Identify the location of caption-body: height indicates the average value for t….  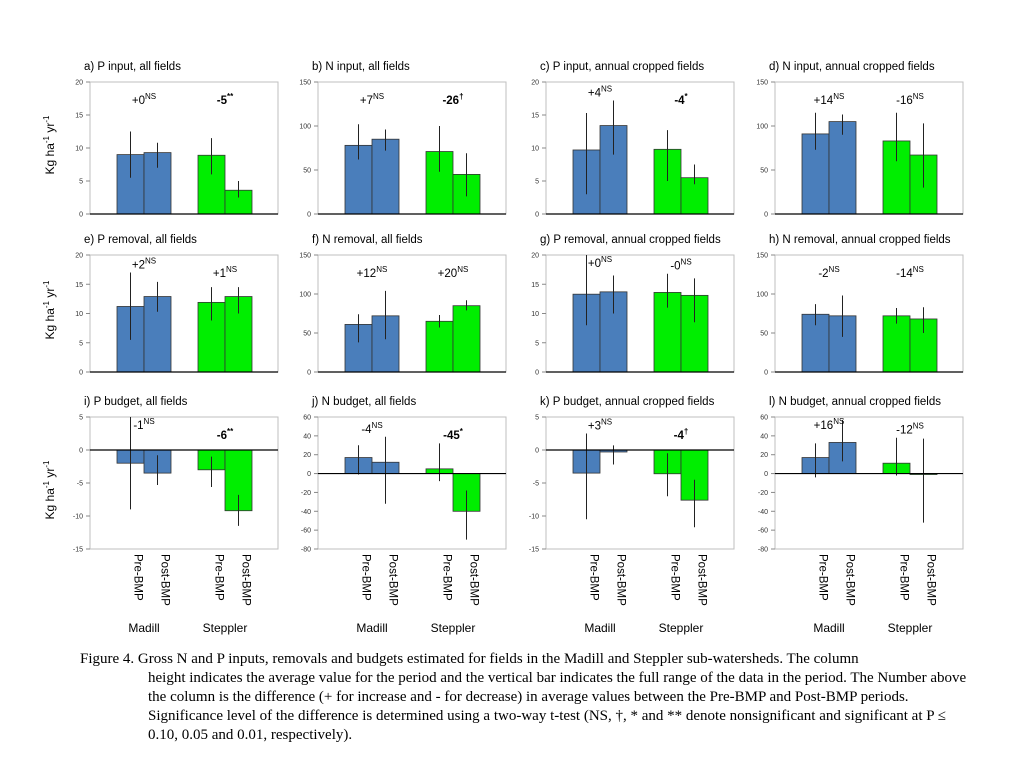
(557, 706).